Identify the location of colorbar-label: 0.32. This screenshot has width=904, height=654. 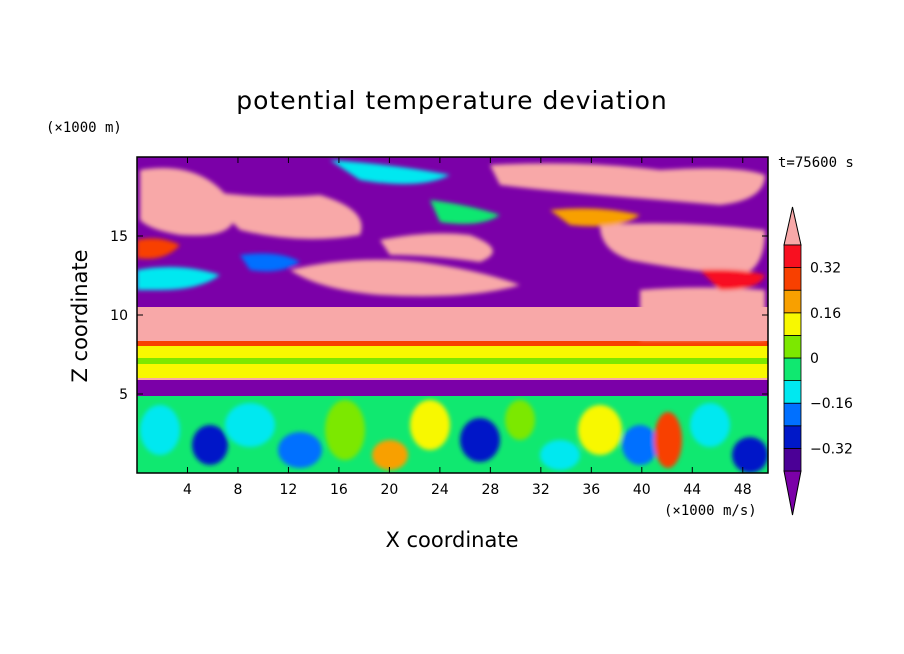
(825, 269).